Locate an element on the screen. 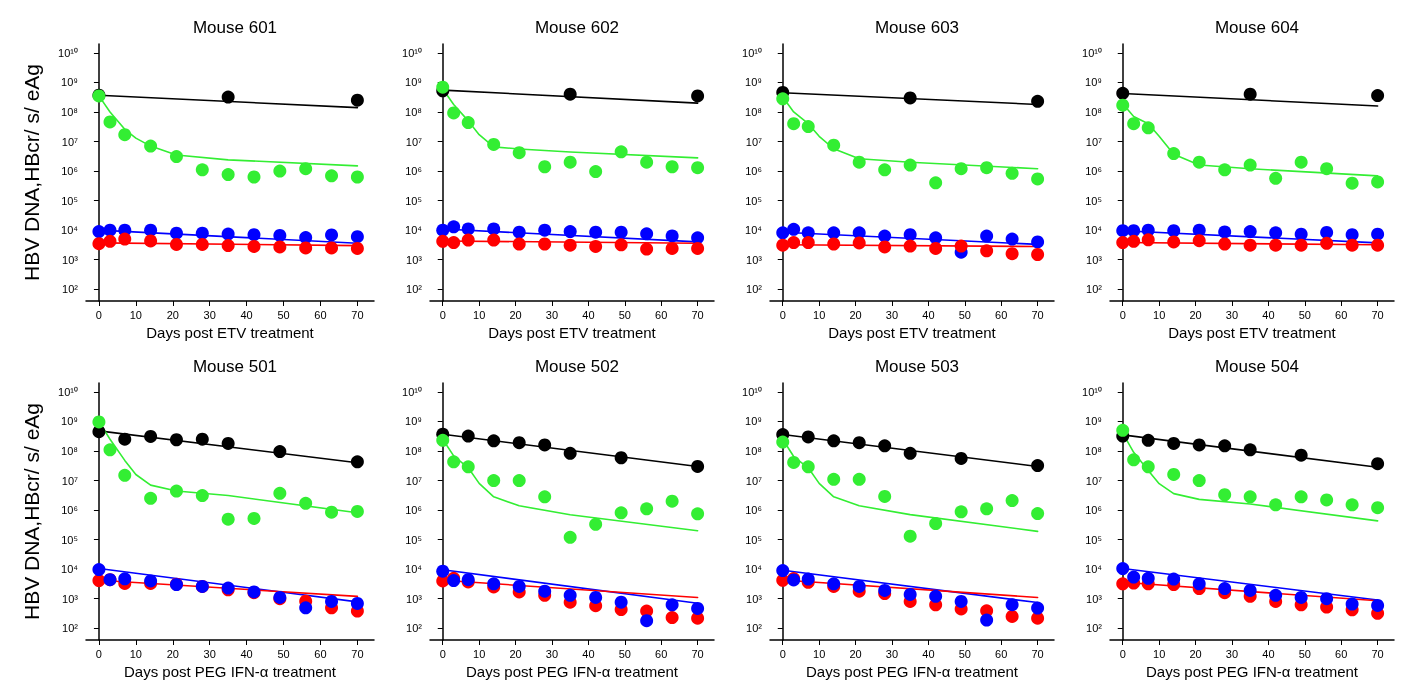 The image size is (1417, 694). chart-title: Mouse 601 is located at coordinates (235, 27).